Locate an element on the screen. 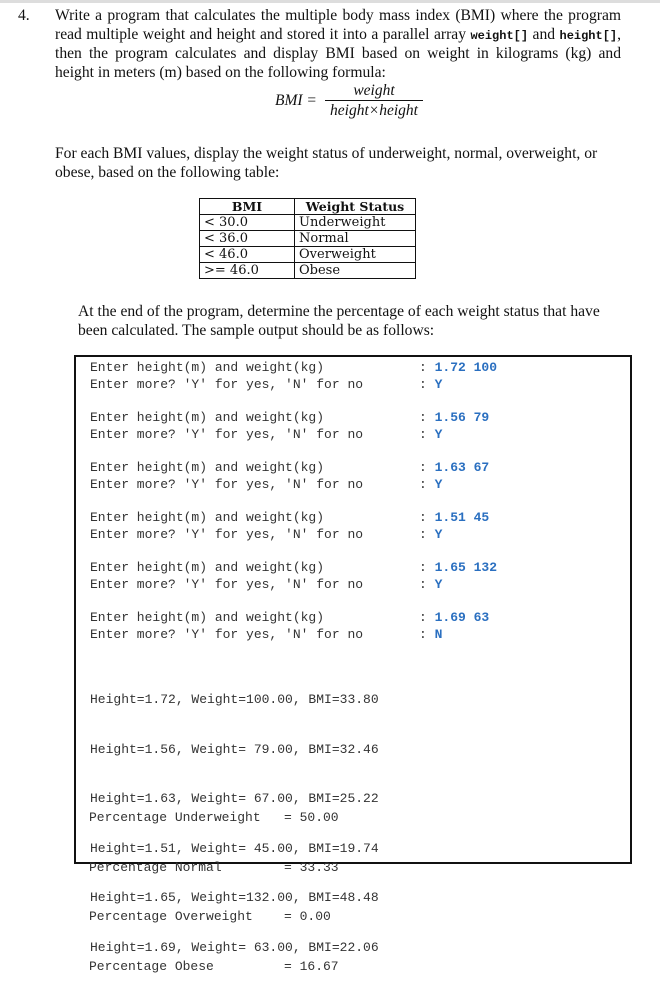 This screenshot has width=660, height=1008. input-value: 1.63 67 is located at coordinates (462, 467).